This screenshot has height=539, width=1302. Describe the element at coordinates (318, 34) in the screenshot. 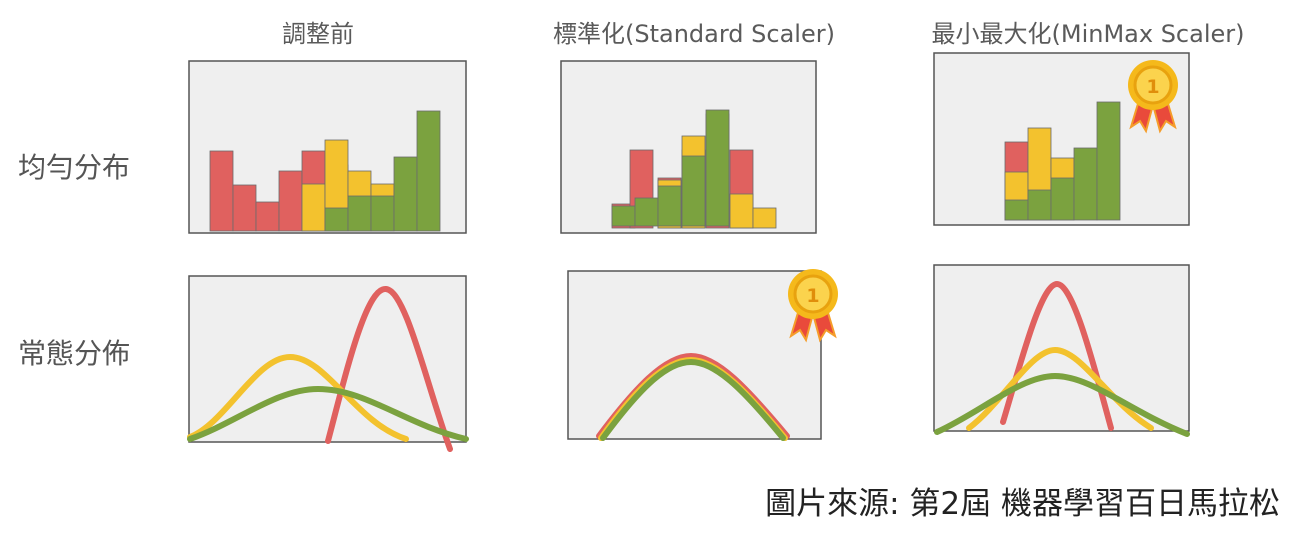

I see `column-title-original: 調整前` at that location.